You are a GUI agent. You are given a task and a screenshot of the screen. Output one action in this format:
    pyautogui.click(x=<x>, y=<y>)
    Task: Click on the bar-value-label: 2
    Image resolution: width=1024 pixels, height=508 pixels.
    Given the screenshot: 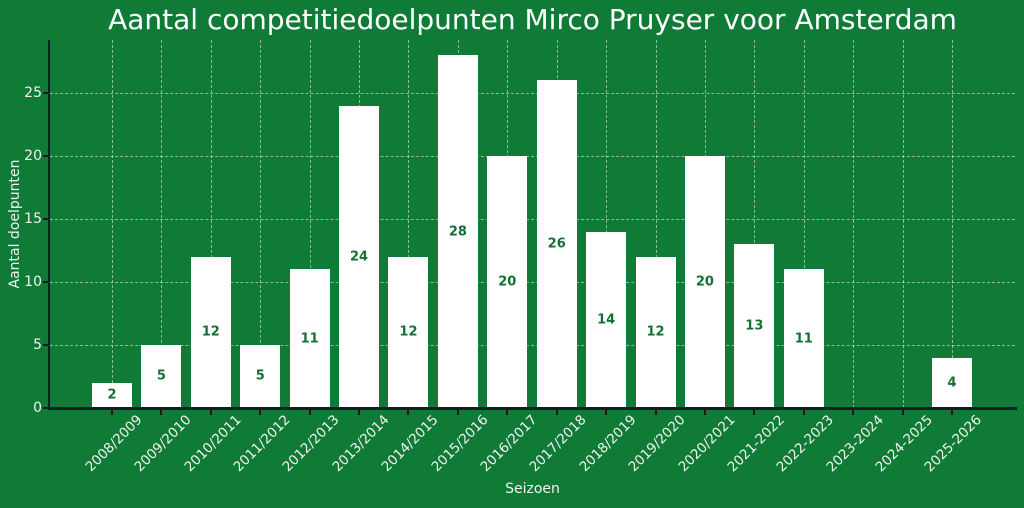 What is the action you would take?
    pyautogui.click(x=112, y=395)
    